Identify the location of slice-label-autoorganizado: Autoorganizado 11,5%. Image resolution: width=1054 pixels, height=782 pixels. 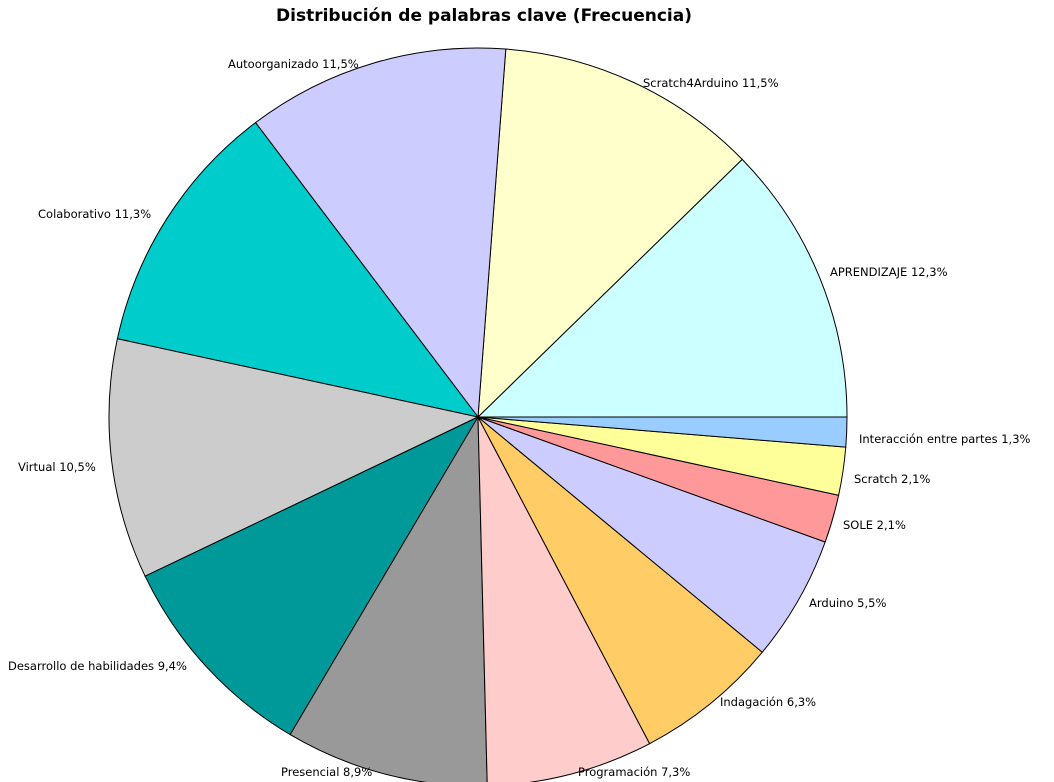
(293, 64).